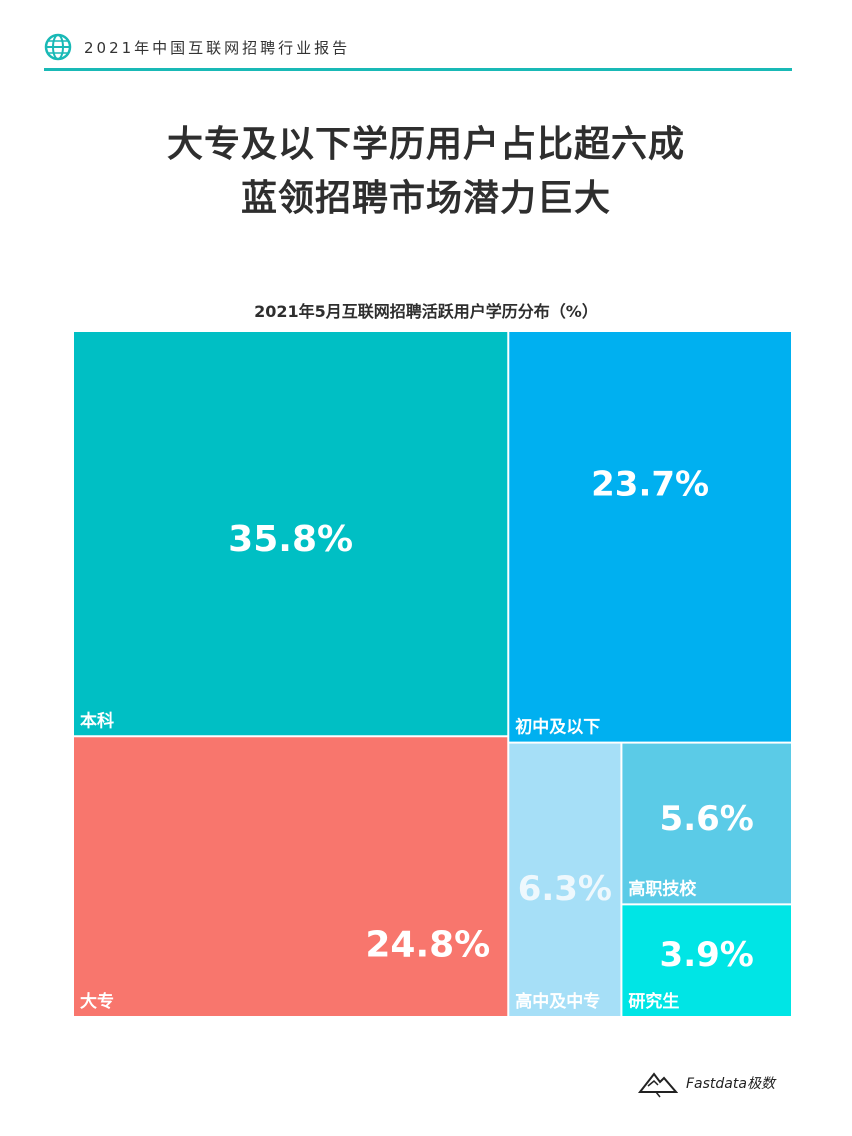  Describe the element at coordinates (425, 198) in the screenshot. I see `title-line-2: 蓝领招聘市场潜力巨大` at that location.